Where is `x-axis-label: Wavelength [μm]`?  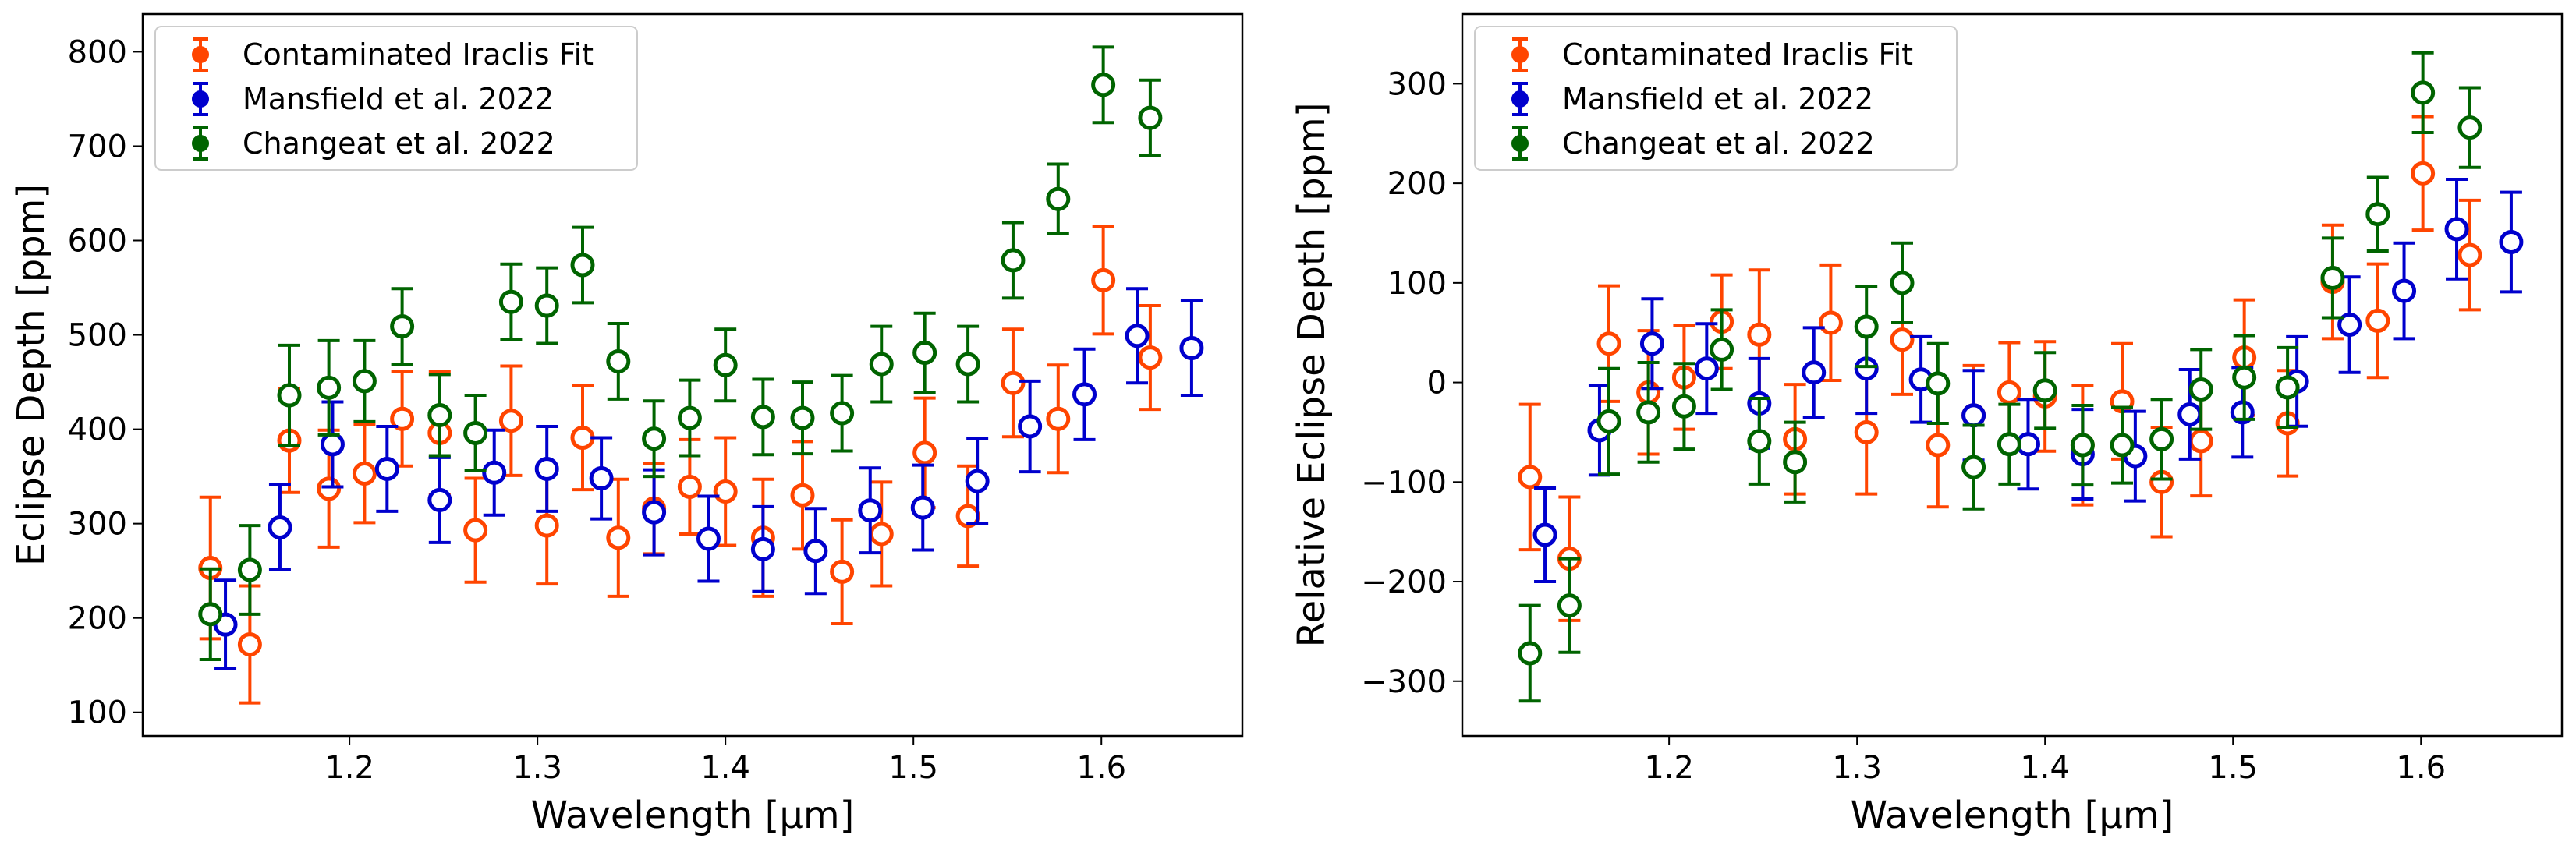 x-axis-label: Wavelength [μm] is located at coordinates (2012, 815).